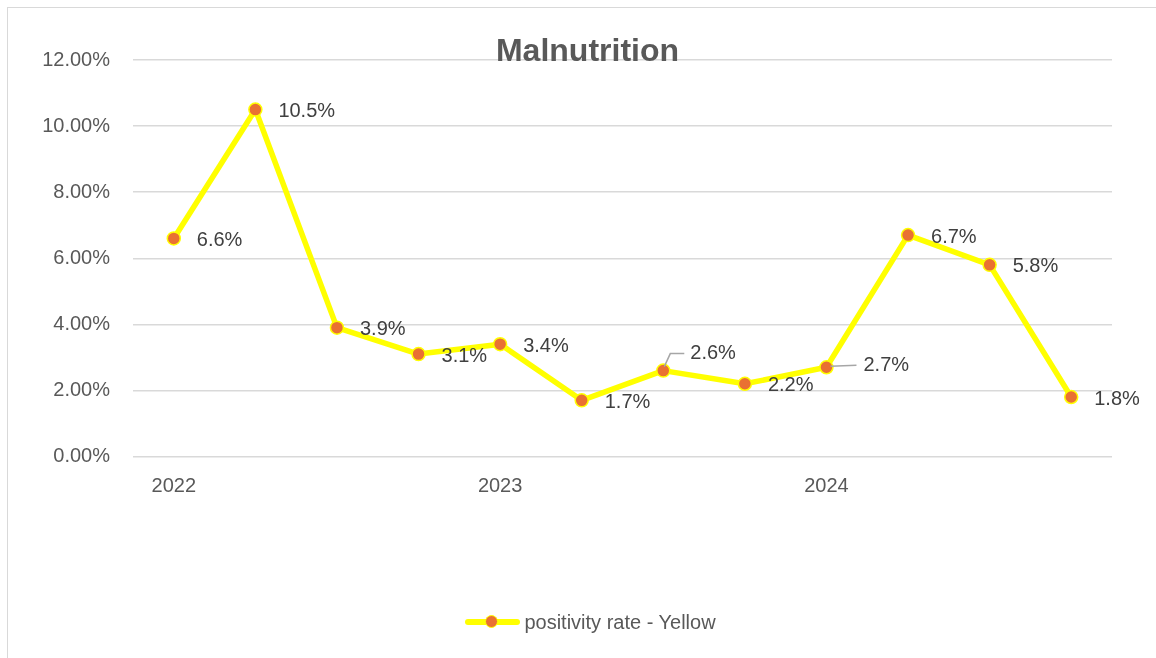  I want to click on chart-title: Malnutrition, so click(587, 50).